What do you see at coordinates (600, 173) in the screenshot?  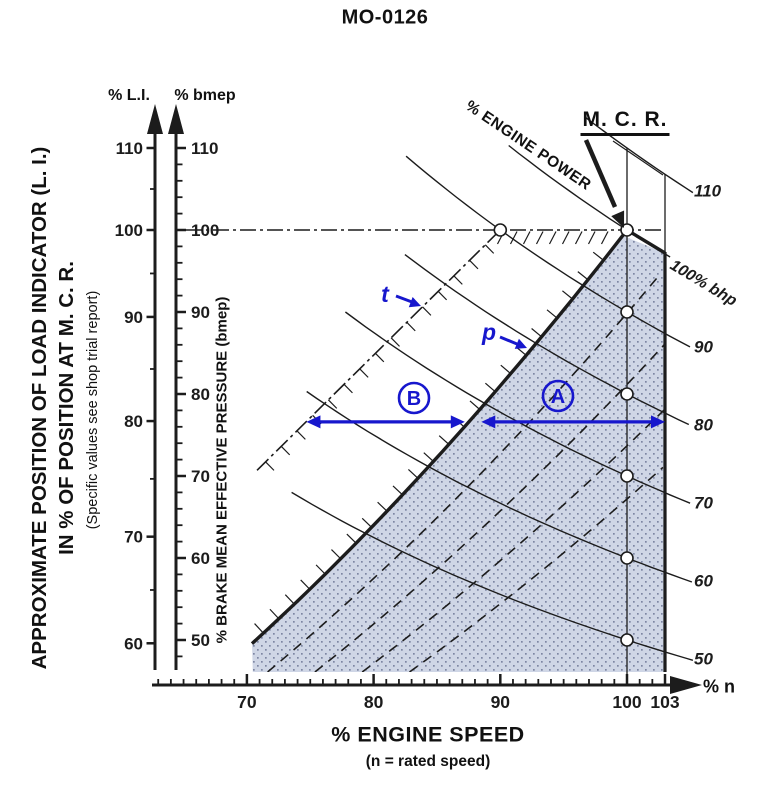 I see `mcr-arrow-shaft` at bounding box center [600, 173].